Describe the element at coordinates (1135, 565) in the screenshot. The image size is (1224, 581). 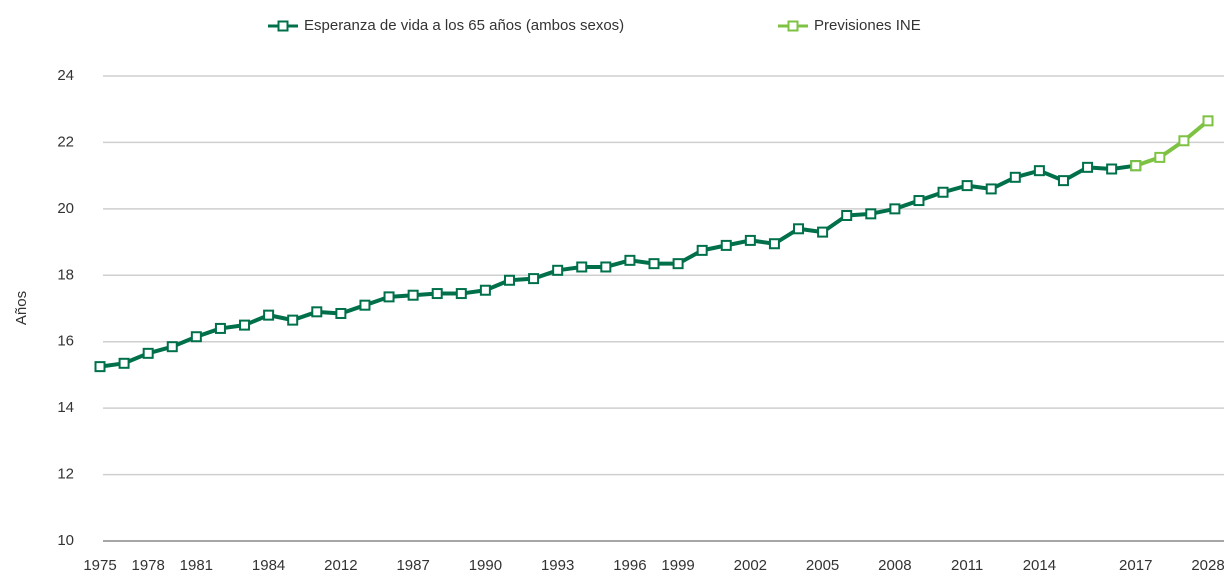
I see `x-tick-label: 2017` at that location.